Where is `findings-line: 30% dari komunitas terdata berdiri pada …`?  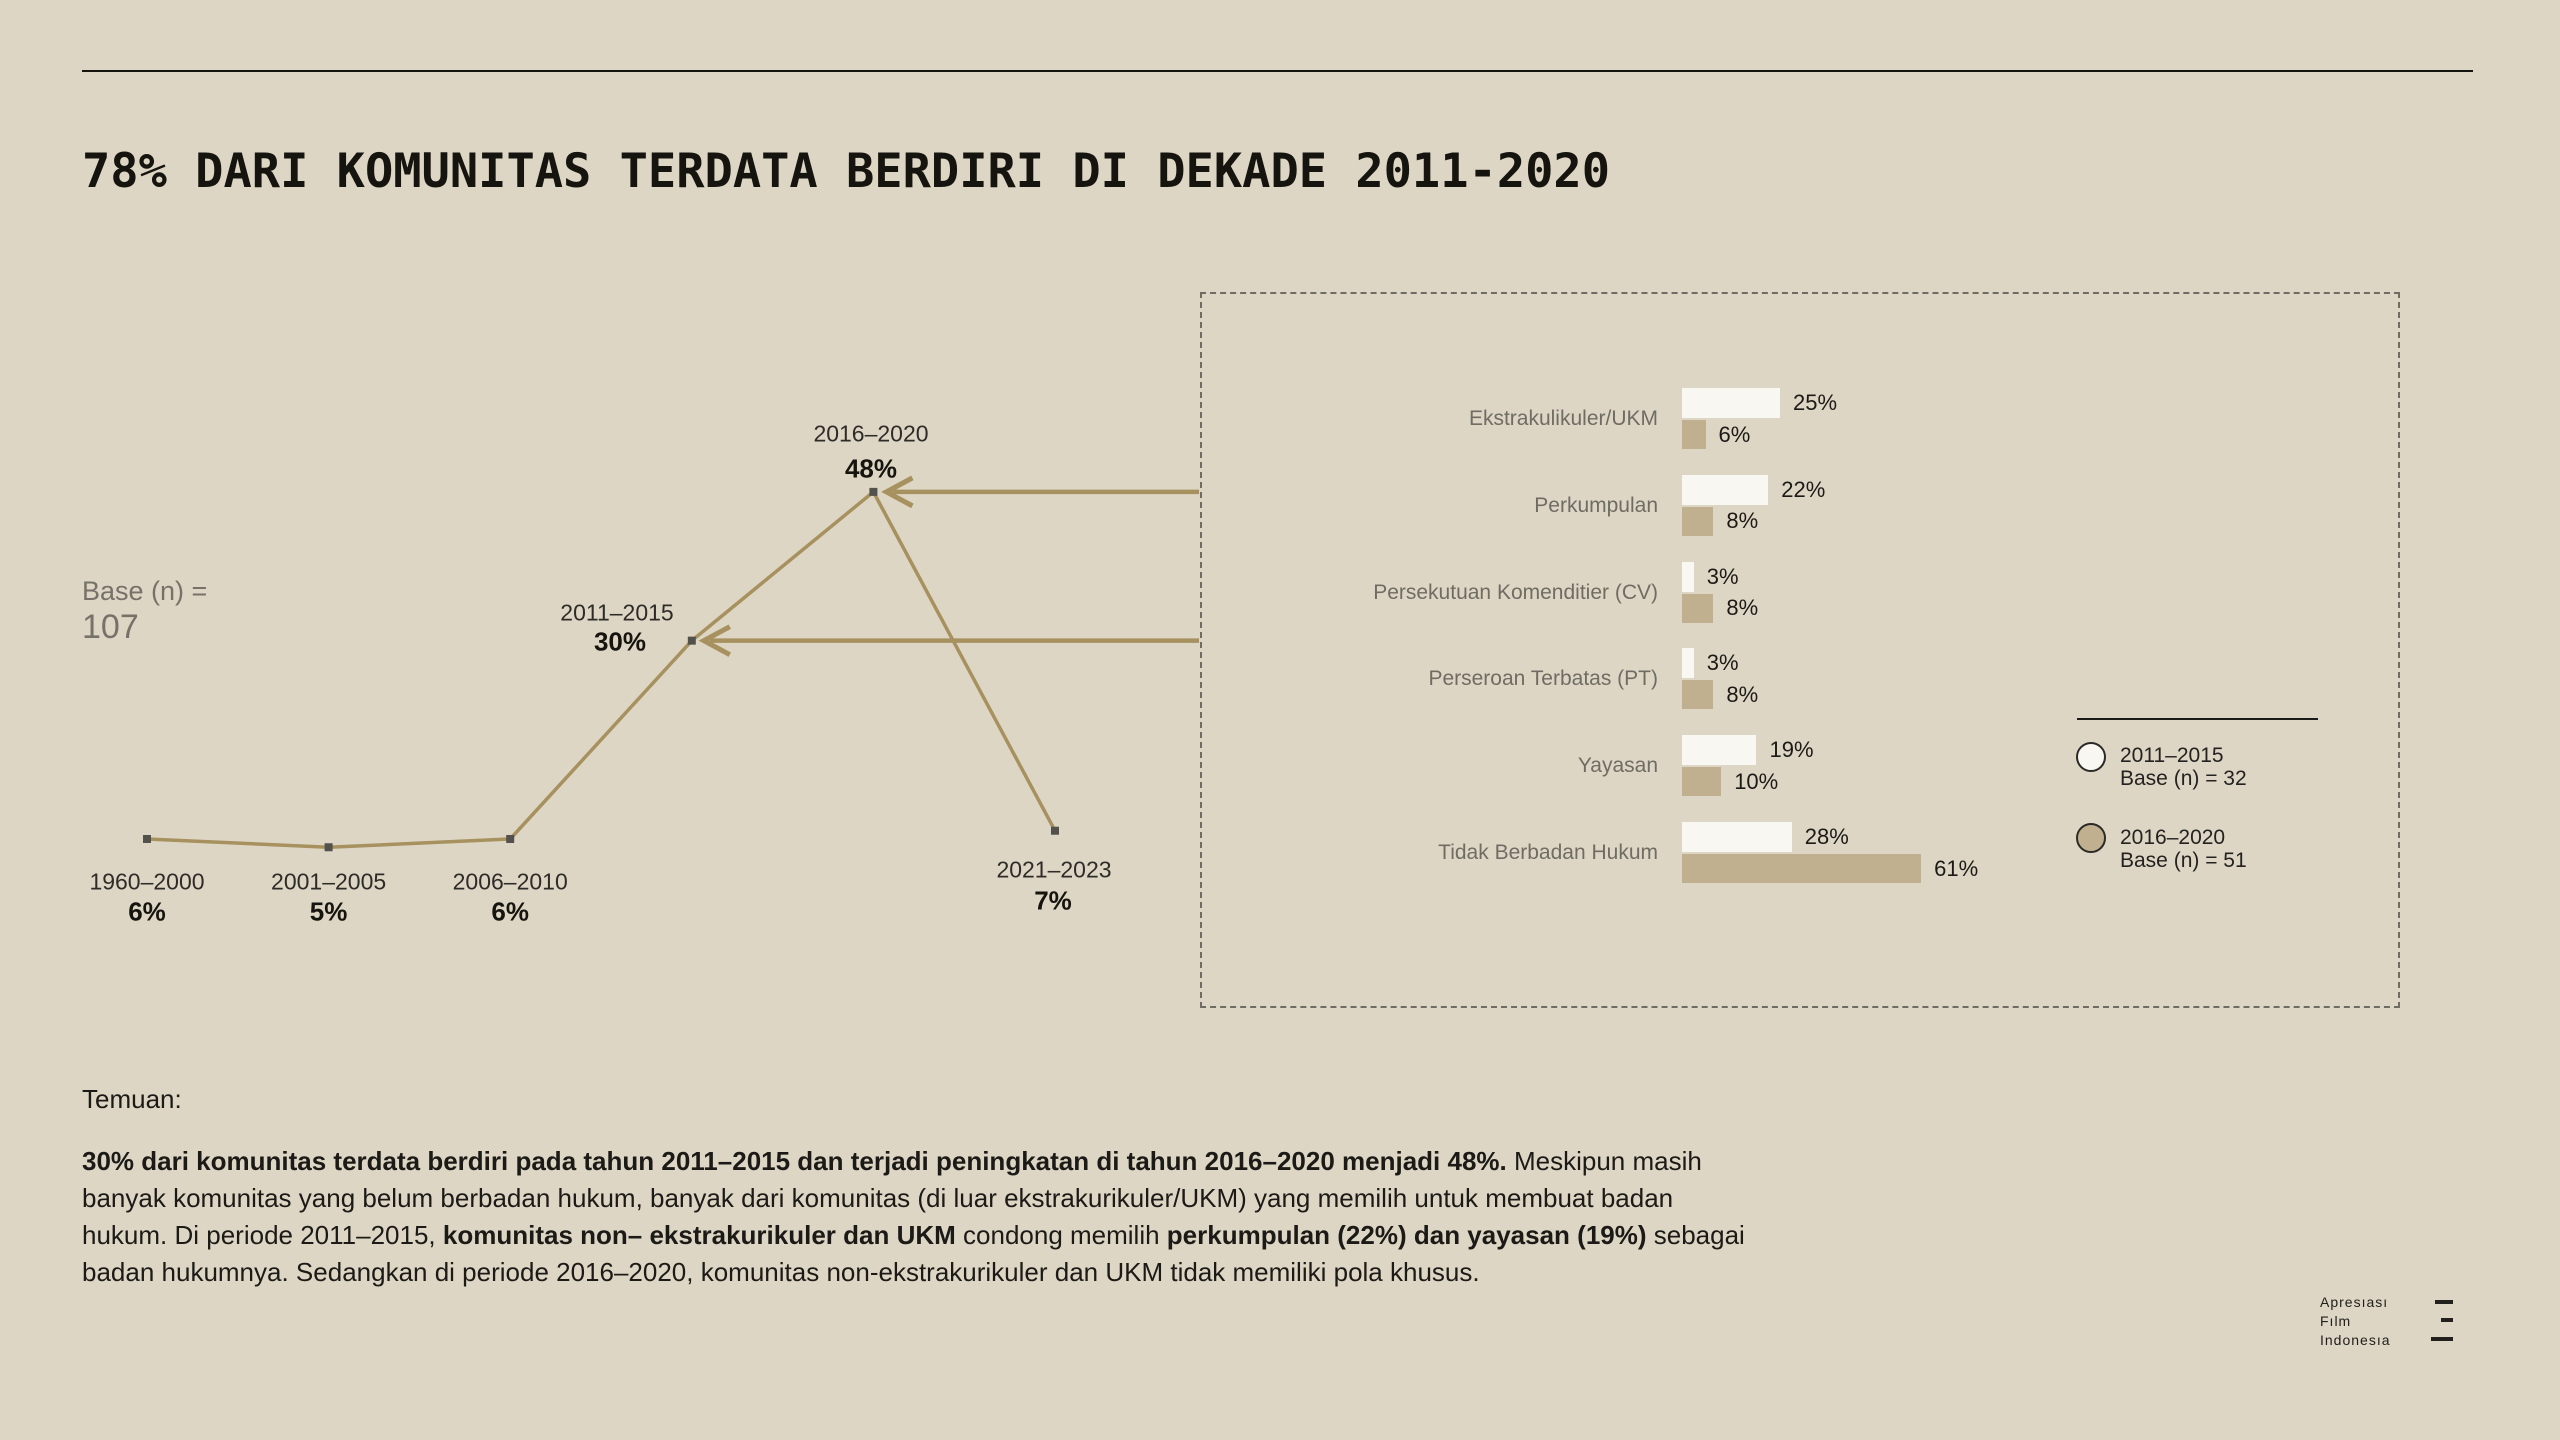
findings-line: 30% dari komunitas terdata berdiri pada … is located at coordinates (892, 1161).